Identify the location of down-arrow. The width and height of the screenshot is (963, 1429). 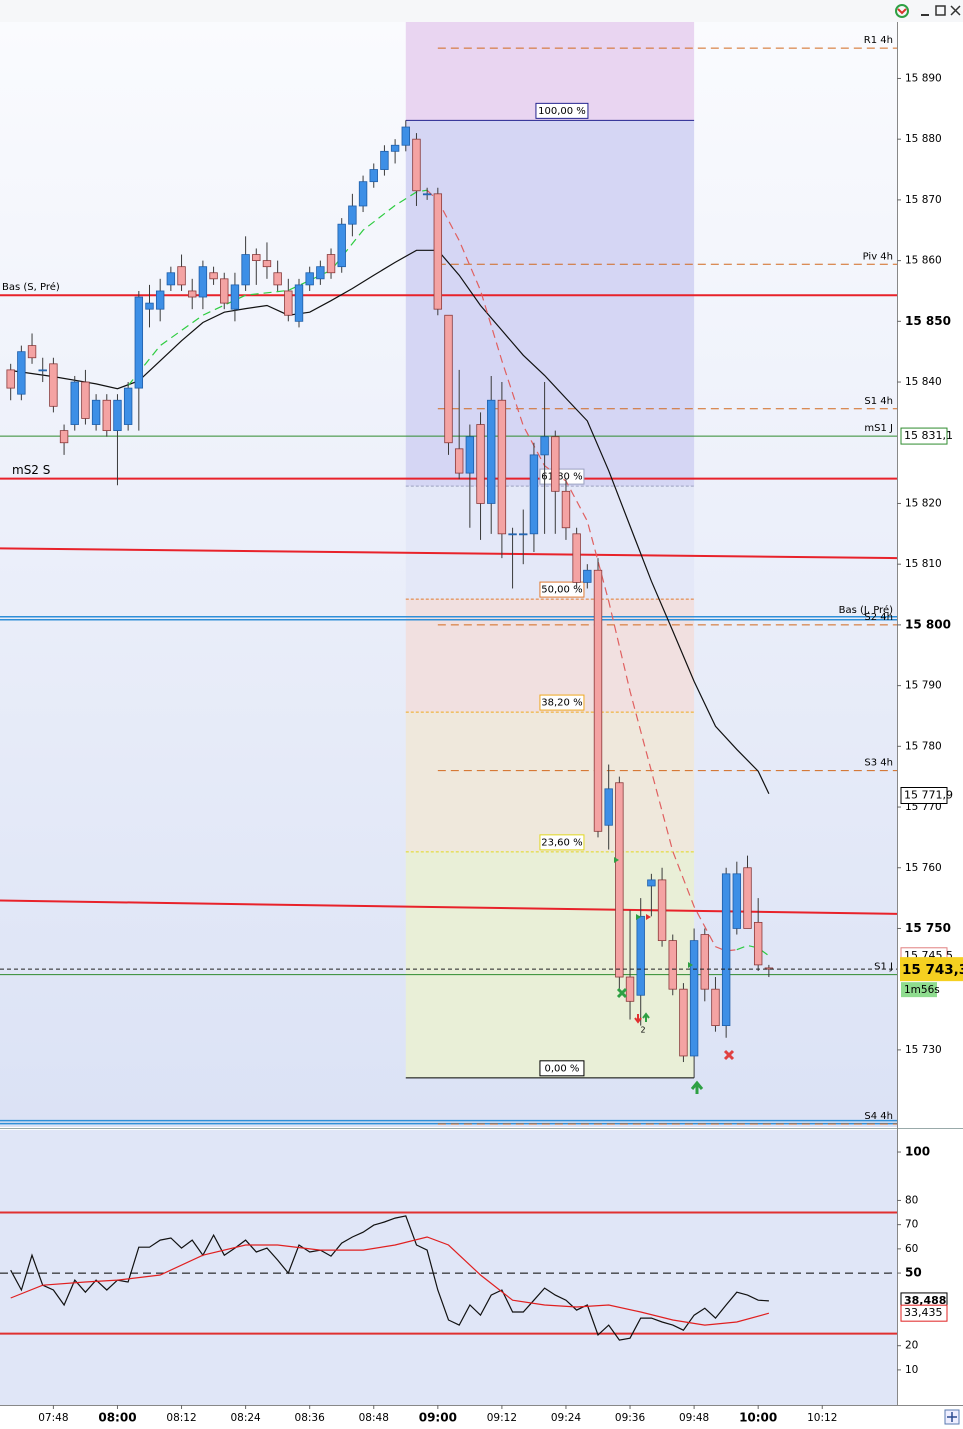
(638, 1019).